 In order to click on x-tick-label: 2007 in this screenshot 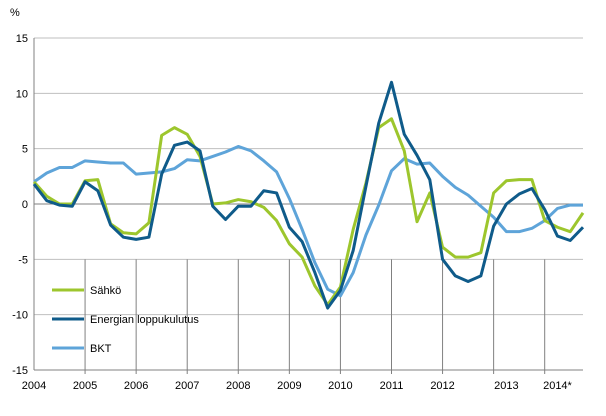, I will do `click(187, 386)`.